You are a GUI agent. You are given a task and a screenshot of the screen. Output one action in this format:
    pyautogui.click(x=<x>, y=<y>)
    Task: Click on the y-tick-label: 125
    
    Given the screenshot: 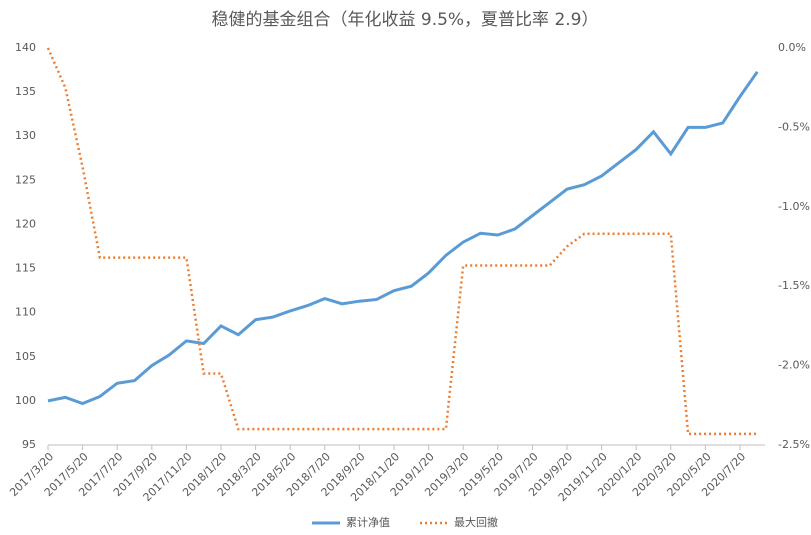 What is the action you would take?
    pyautogui.click(x=25, y=179)
    